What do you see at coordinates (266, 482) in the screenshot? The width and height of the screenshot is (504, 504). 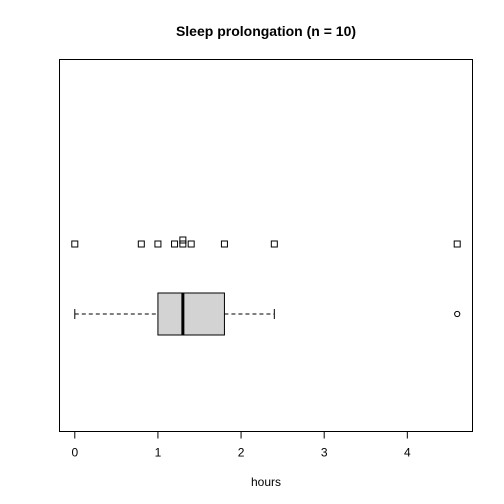 I see `x-axis-title: hours` at bounding box center [266, 482].